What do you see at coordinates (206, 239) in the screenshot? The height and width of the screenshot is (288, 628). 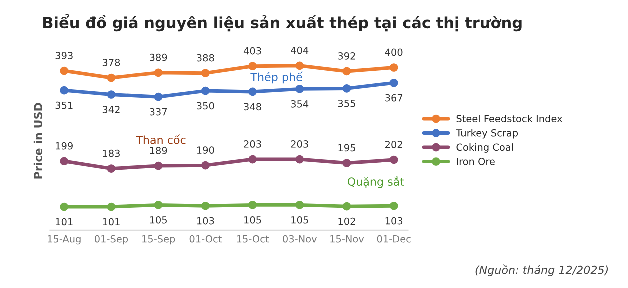 I see `x-tick-label: 01-Oct` at bounding box center [206, 239].